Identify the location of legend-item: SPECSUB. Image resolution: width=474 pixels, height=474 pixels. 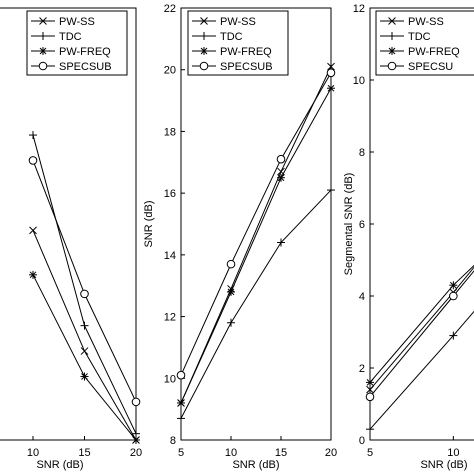
(71, 67).